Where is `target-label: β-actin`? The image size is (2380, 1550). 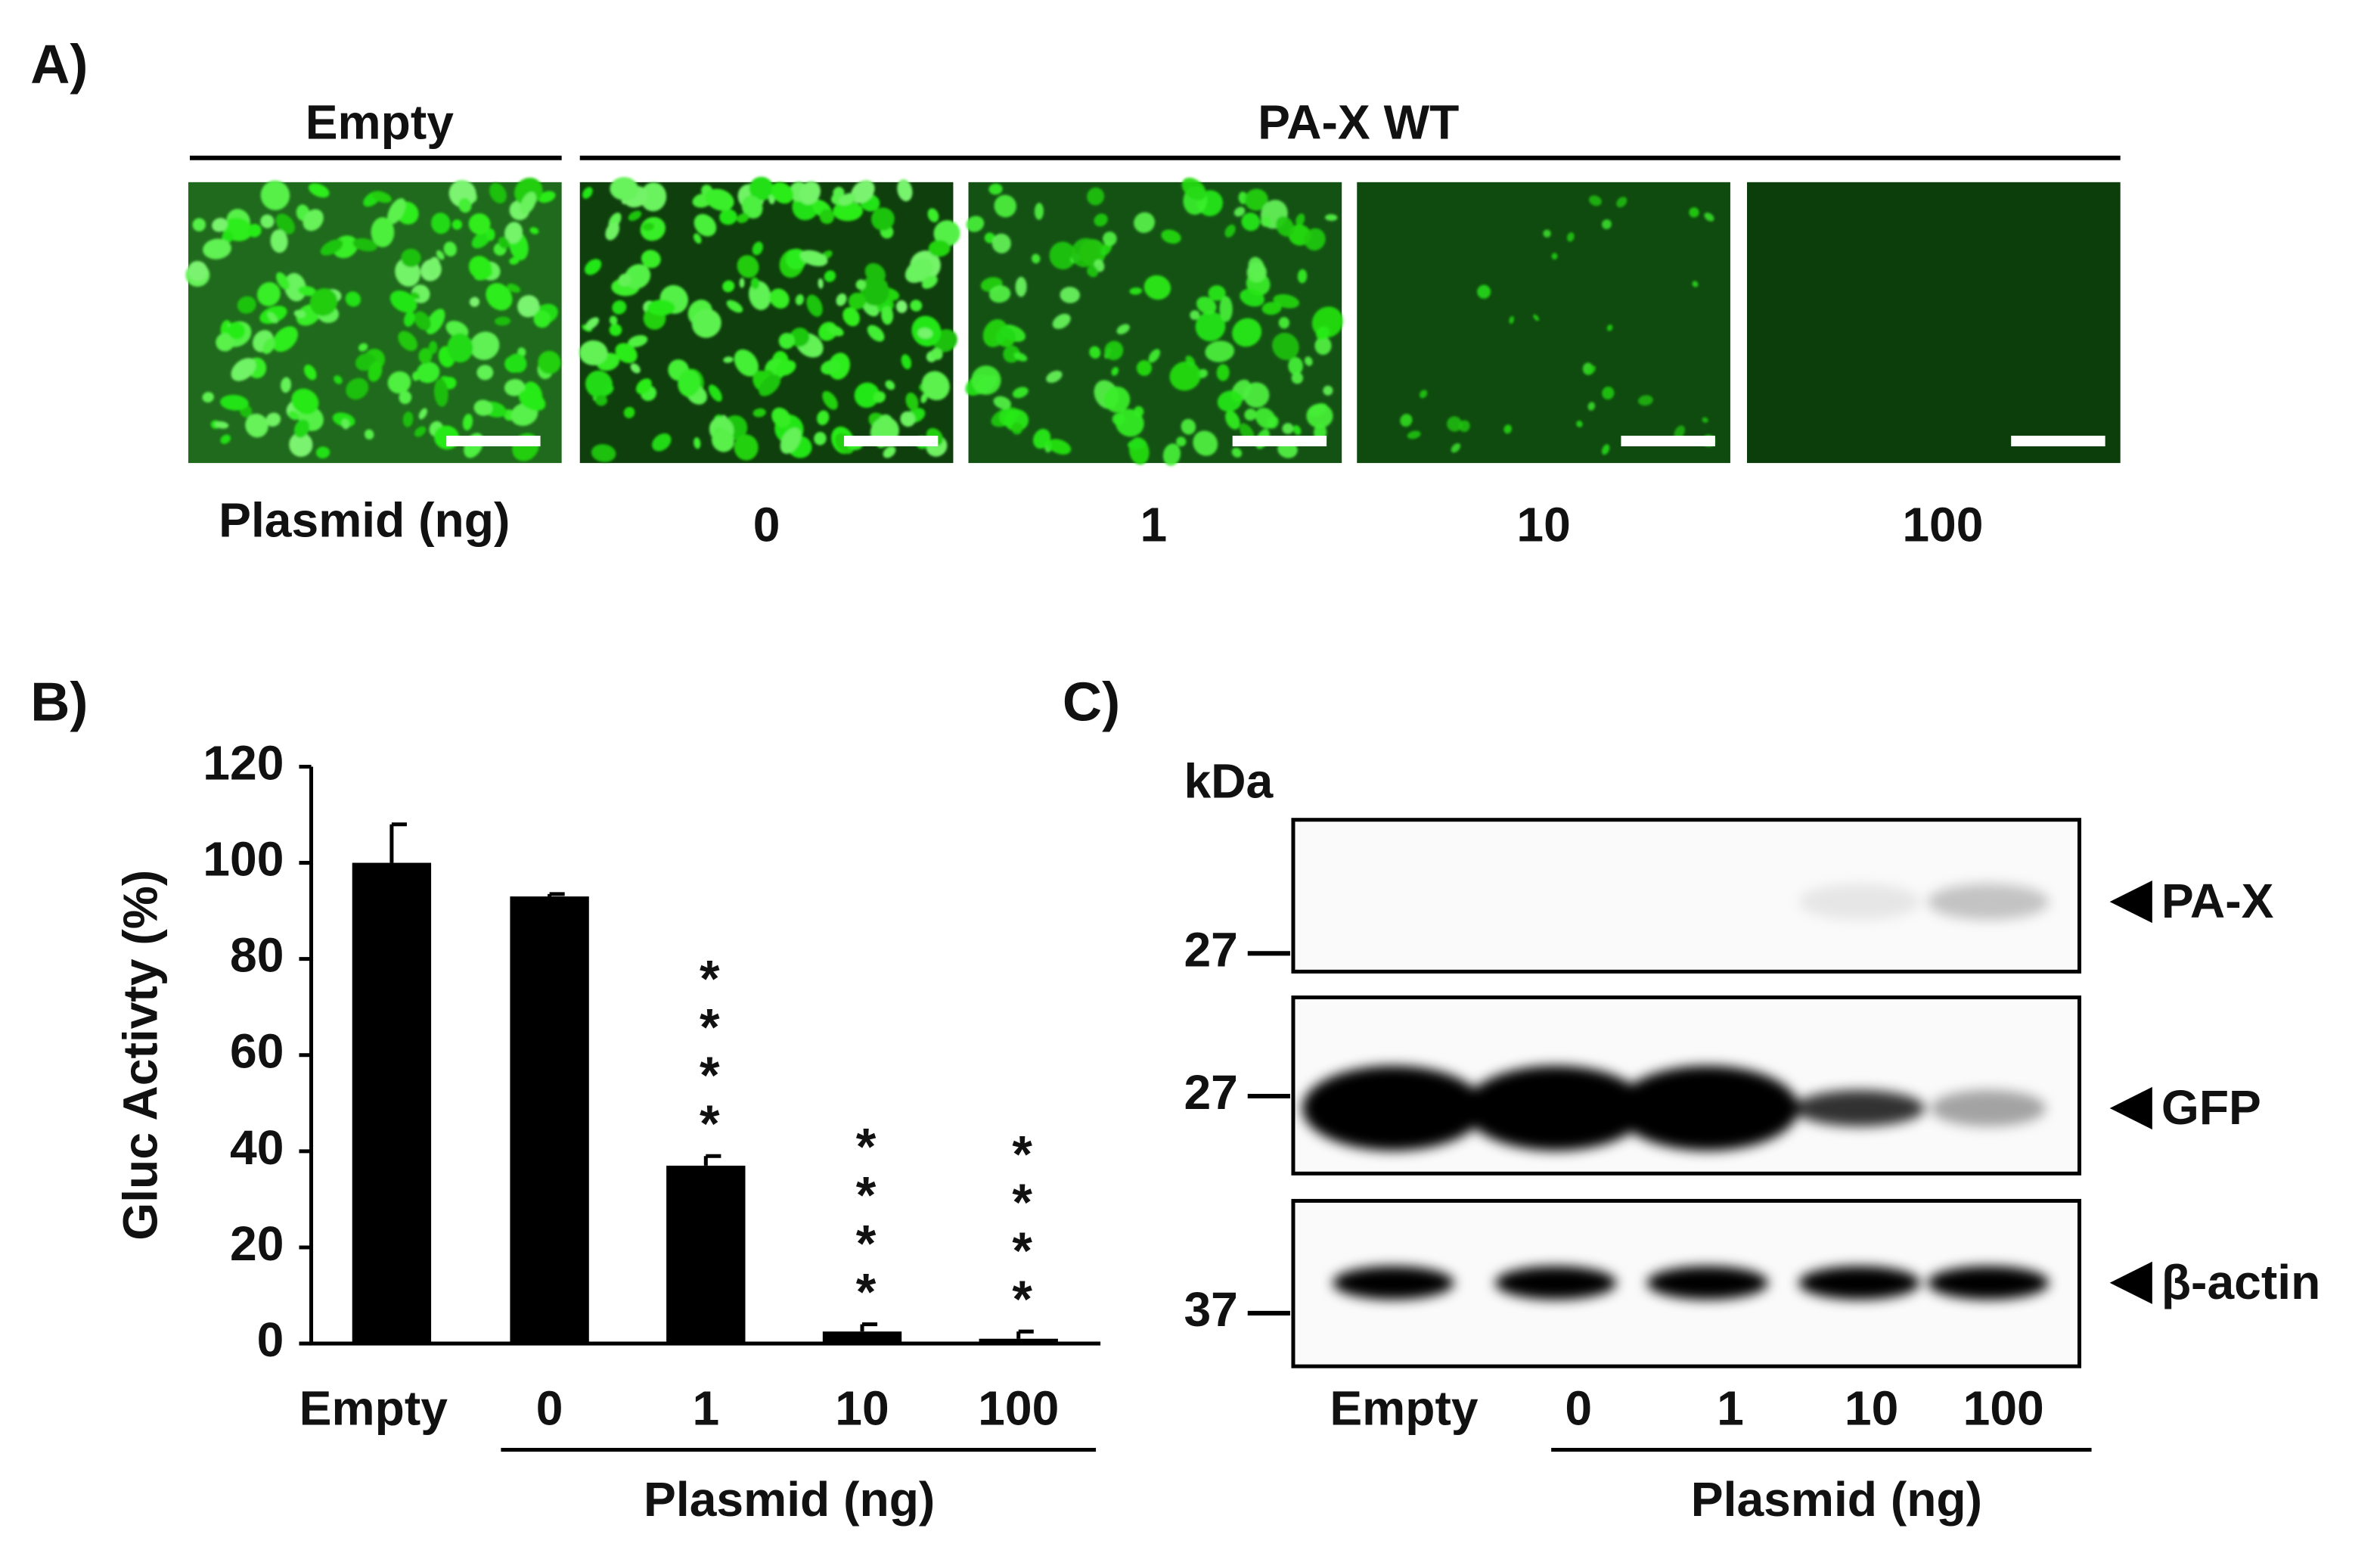
target-label: β-actin is located at coordinates (2240, 1282).